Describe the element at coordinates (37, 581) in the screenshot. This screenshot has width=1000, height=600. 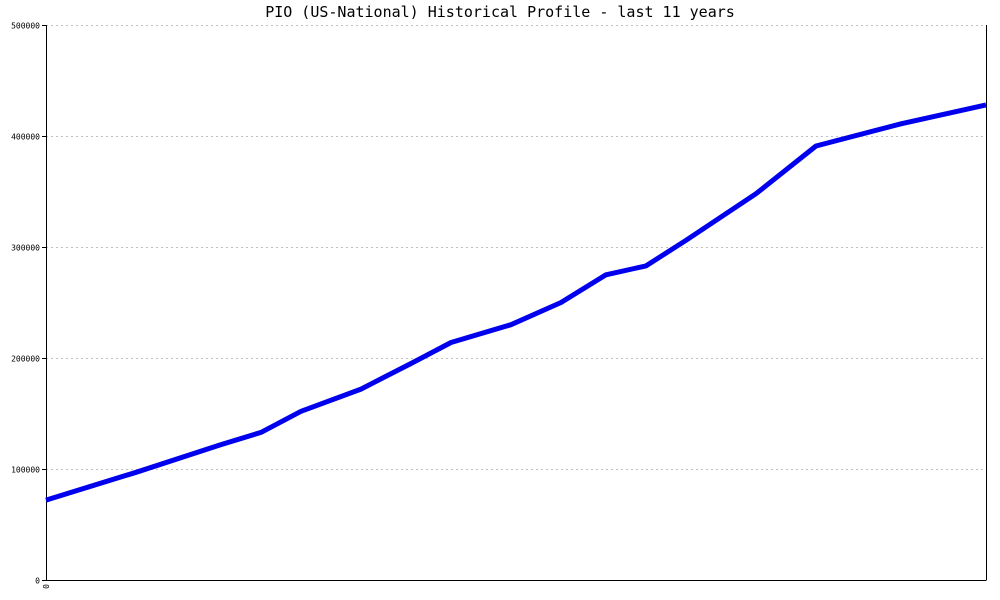
I see `y-tick-label: 0` at that location.